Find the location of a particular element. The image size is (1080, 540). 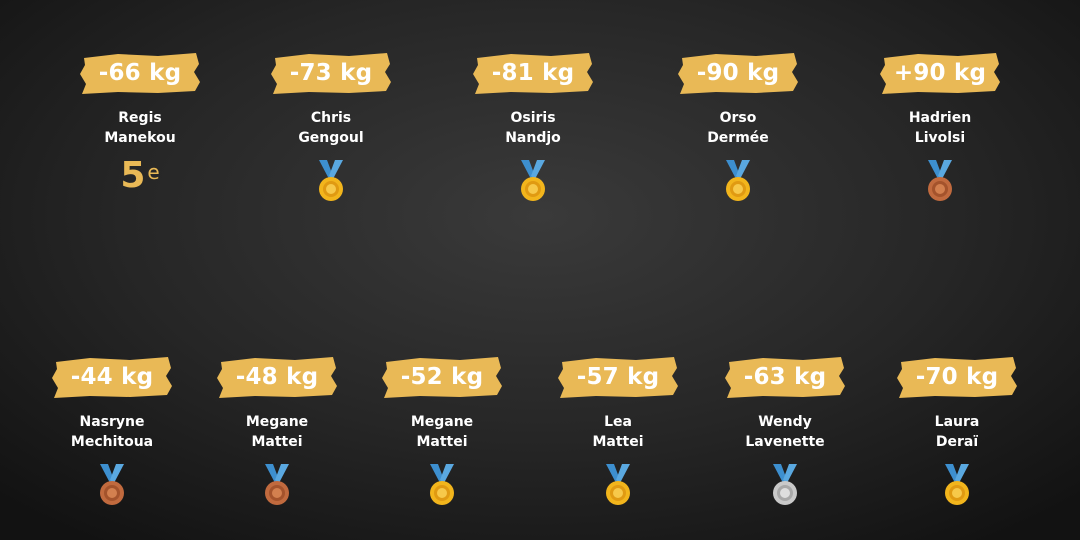

weight-category: -48 kg is located at coordinates (277, 377).